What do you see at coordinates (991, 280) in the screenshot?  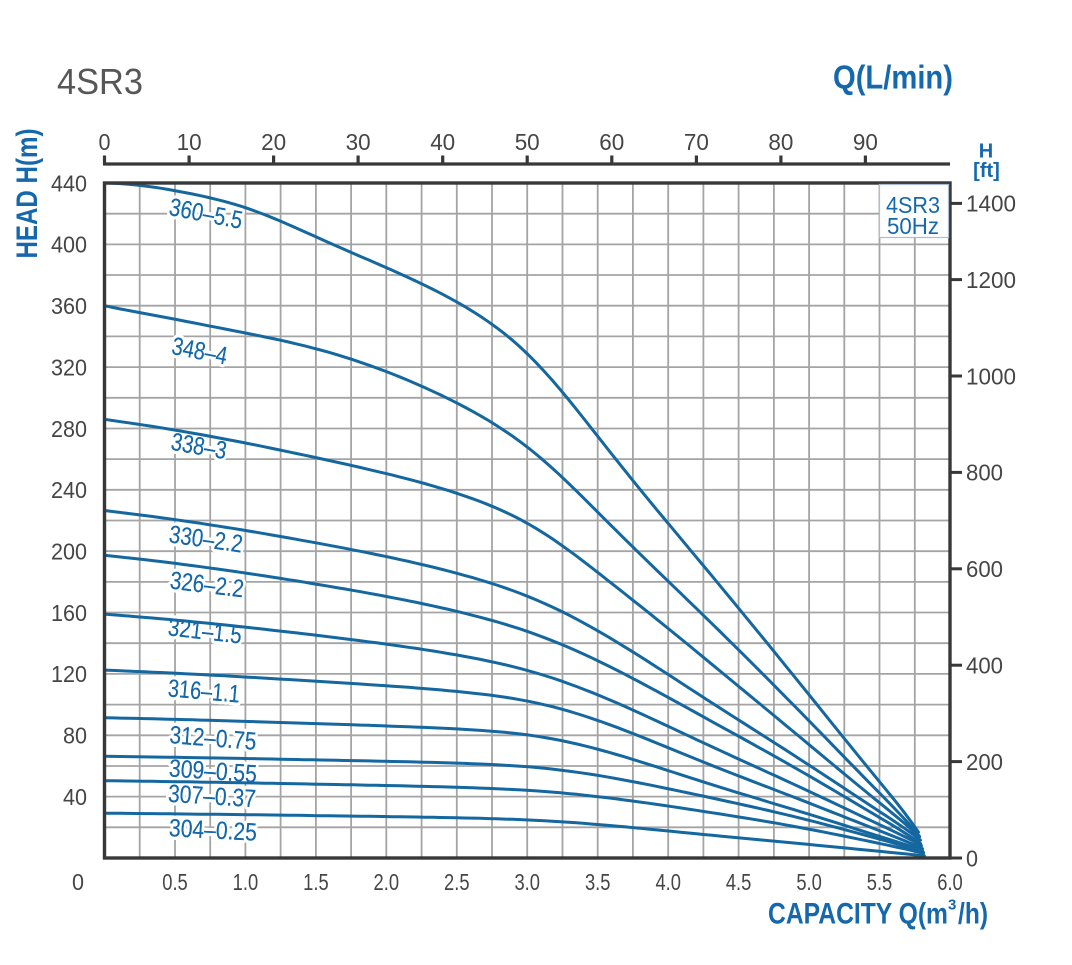 I see `svg-text: 1200` at bounding box center [991, 280].